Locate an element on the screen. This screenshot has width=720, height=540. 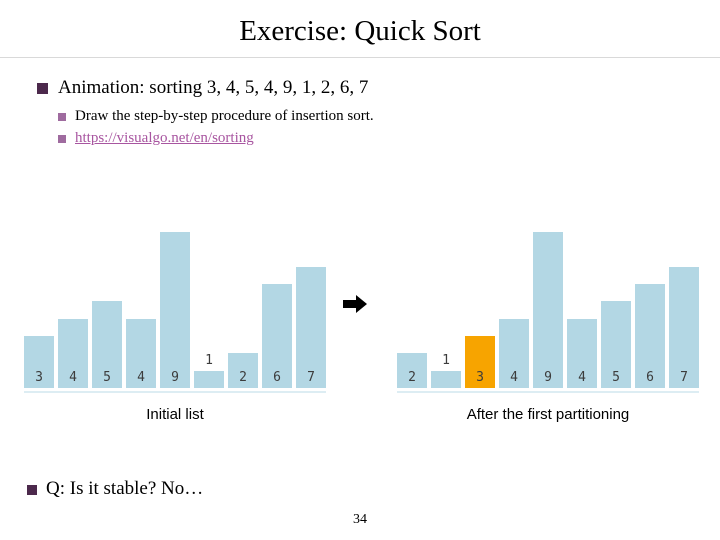
page-number: 34 is located at coordinates (360, 519).